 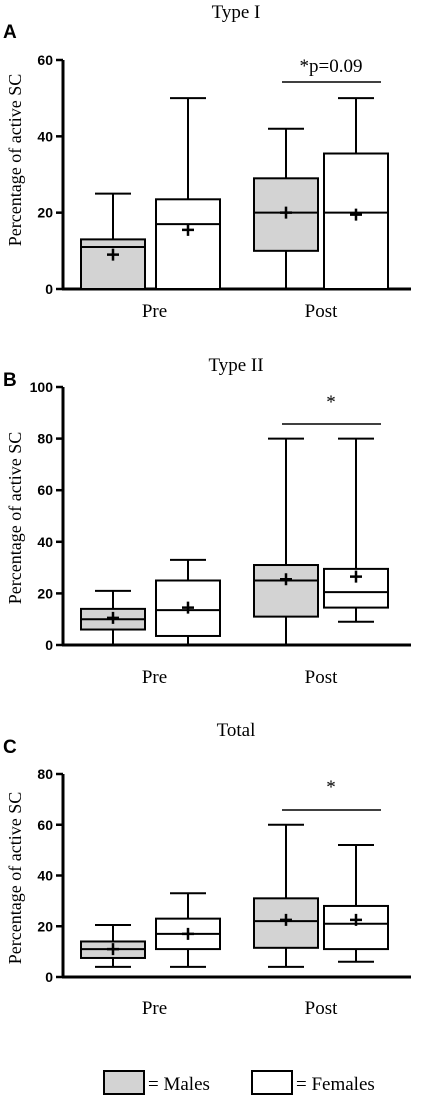 I want to click on panel-letter: B, so click(x=10, y=380).